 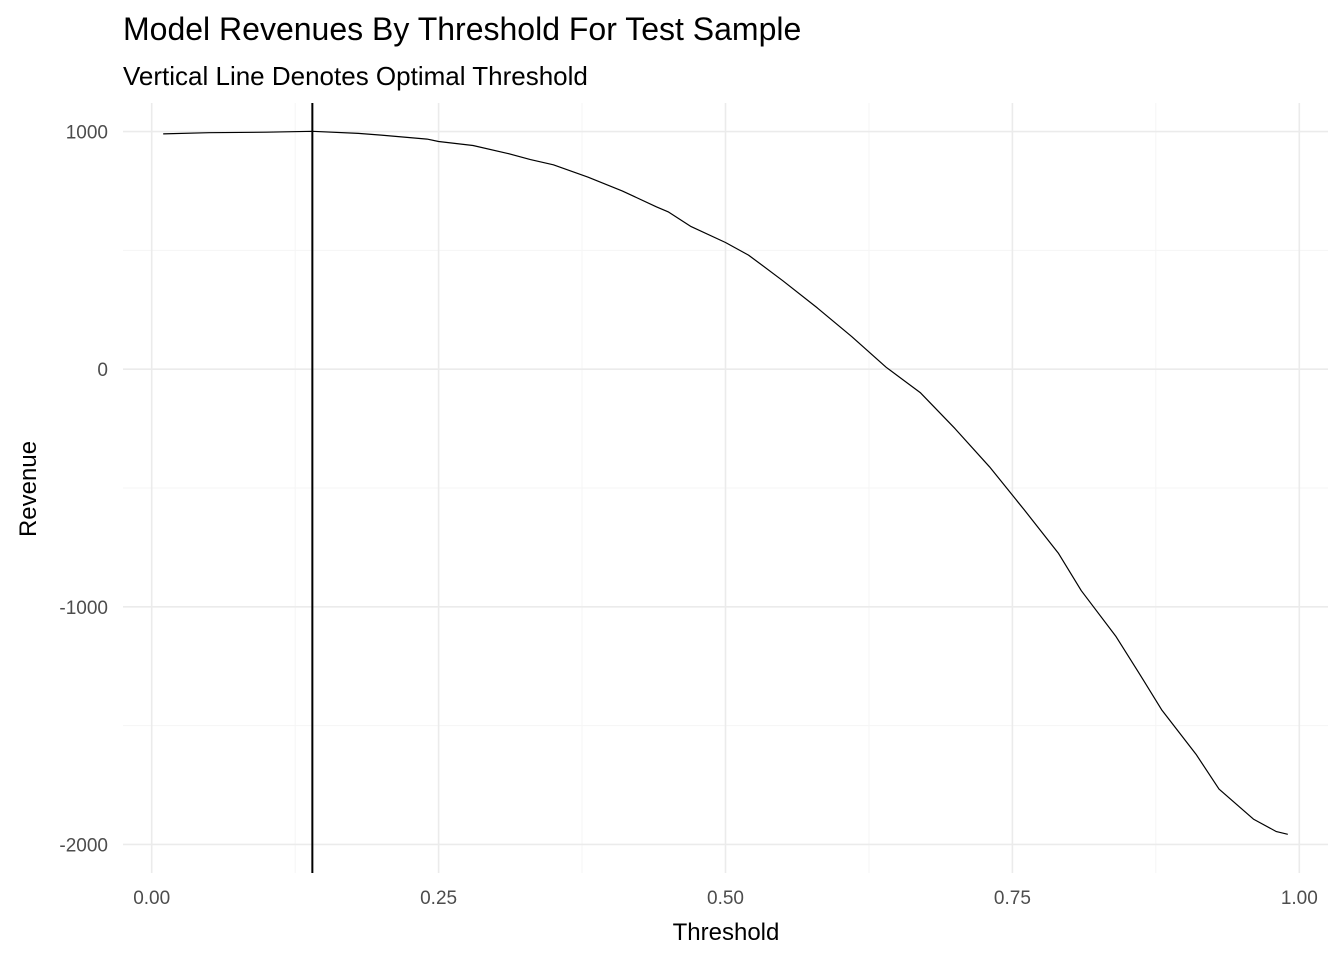 I want to click on y-tick-label: -2000, so click(x=83, y=845).